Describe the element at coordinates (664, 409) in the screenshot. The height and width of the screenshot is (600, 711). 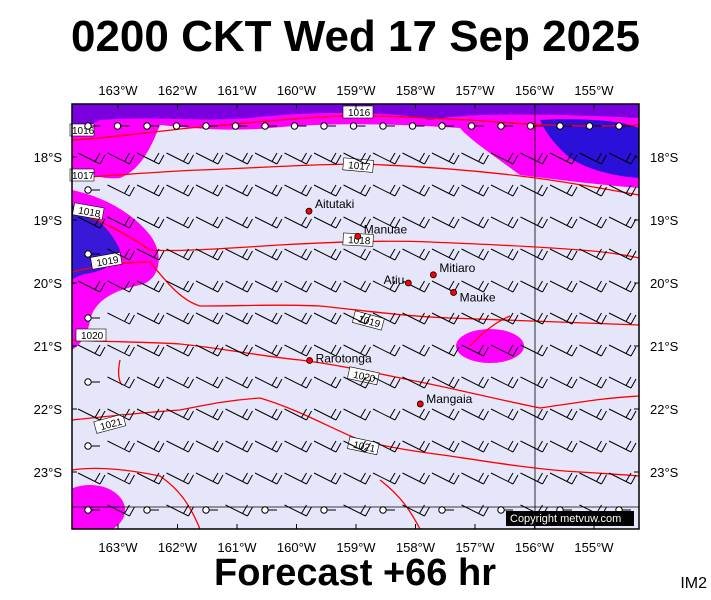
I see `lat-tick-label-right: 22°S` at that location.